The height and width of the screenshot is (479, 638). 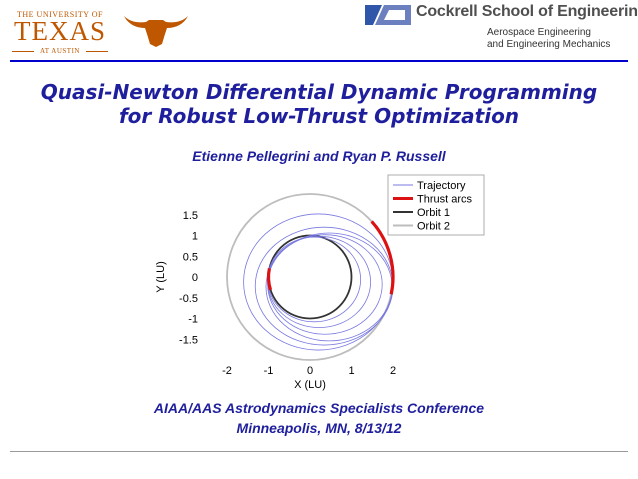 I want to click on orbit-2-circle, so click(x=310, y=277).